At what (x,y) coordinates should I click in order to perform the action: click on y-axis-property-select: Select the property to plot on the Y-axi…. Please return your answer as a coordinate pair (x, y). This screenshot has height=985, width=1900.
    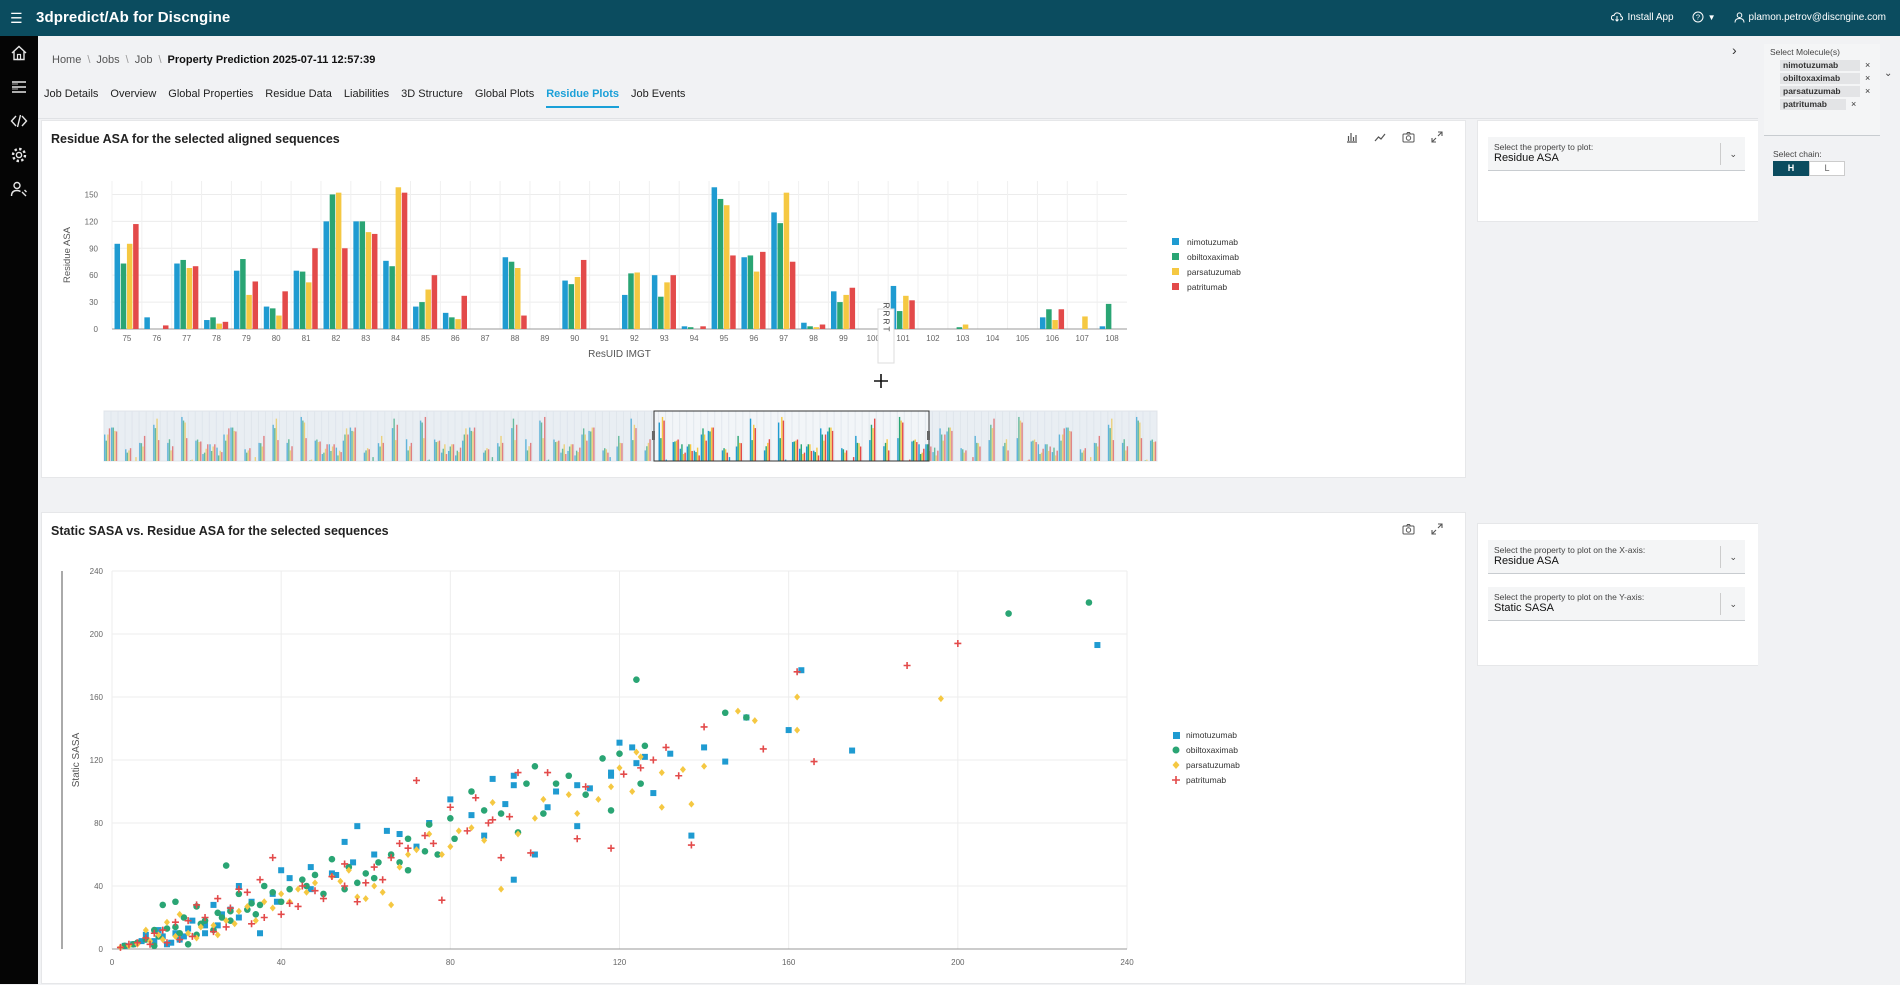
    Looking at the image, I should click on (1616, 604).